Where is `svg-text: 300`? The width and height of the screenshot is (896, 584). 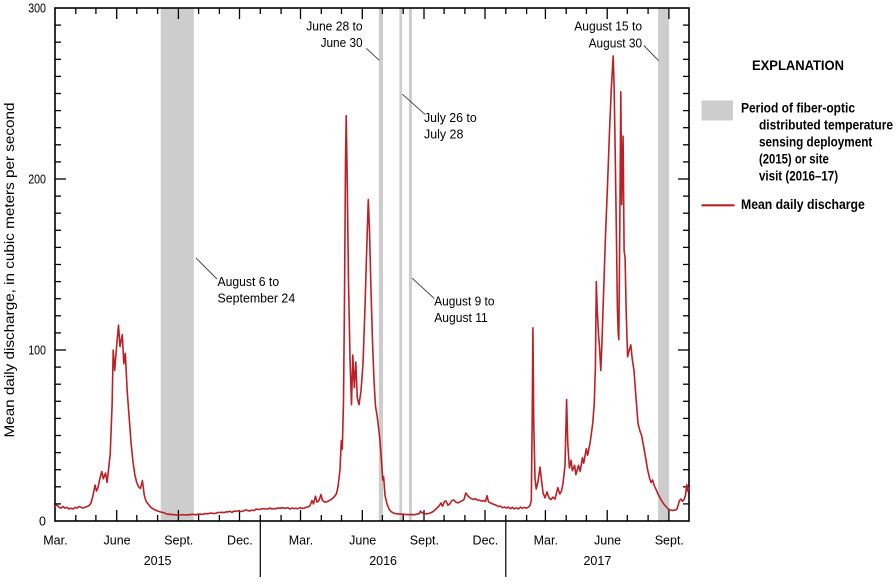 svg-text: 300 is located at coordinates (37, 8).